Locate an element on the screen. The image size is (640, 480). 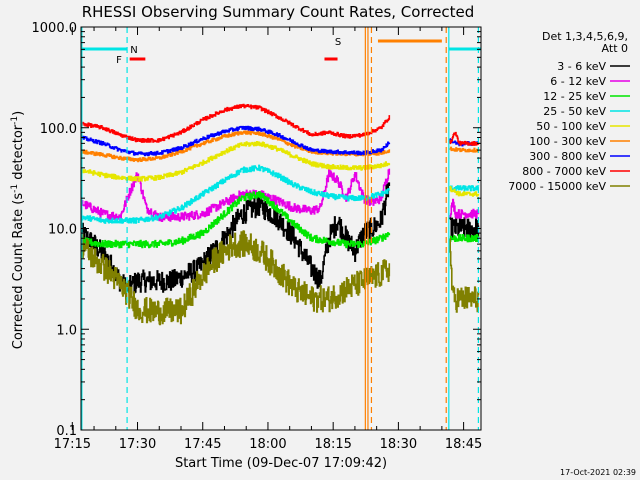
x-tick-label-5: 18:30 is located at coordinates (398, 444).